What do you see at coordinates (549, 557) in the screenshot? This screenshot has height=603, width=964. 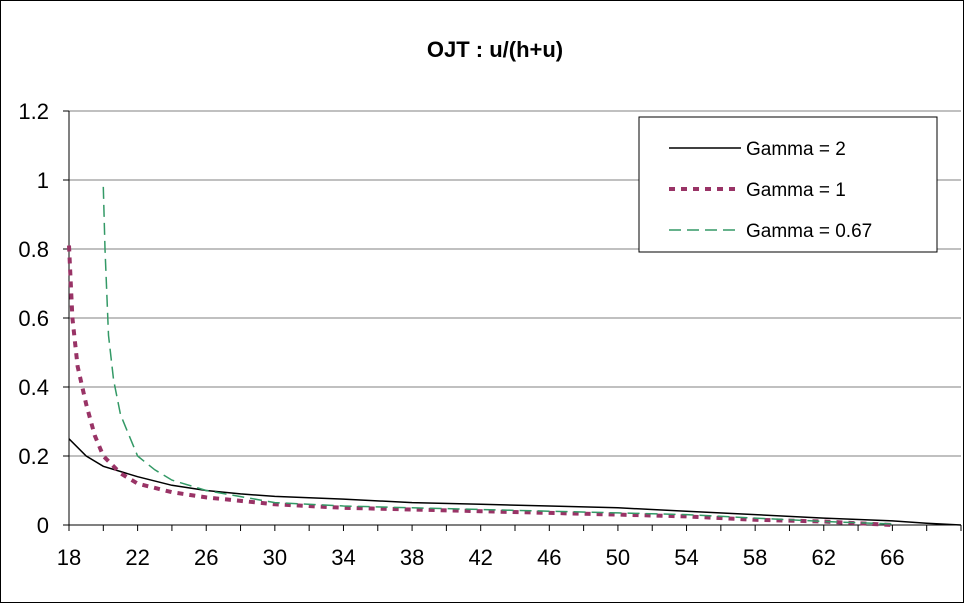 I see `x-tick-label: 46` at bounding box center [549, 557].